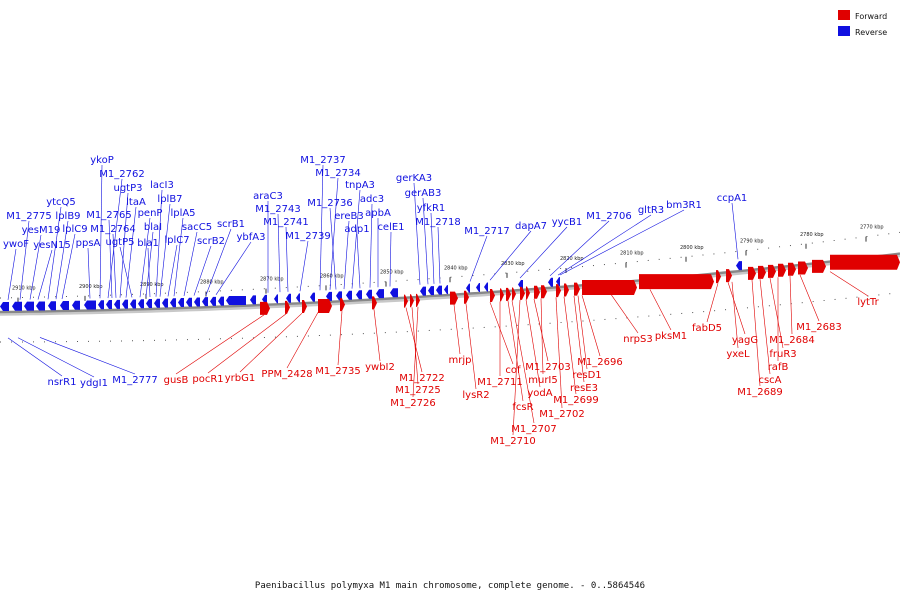 Image resolution: width=900 pixels, height=600 pixels. Describe the element at coordinates (24, 289) in the screenshot. I see `ruler-tick-label: 2910 kbp` at that location.